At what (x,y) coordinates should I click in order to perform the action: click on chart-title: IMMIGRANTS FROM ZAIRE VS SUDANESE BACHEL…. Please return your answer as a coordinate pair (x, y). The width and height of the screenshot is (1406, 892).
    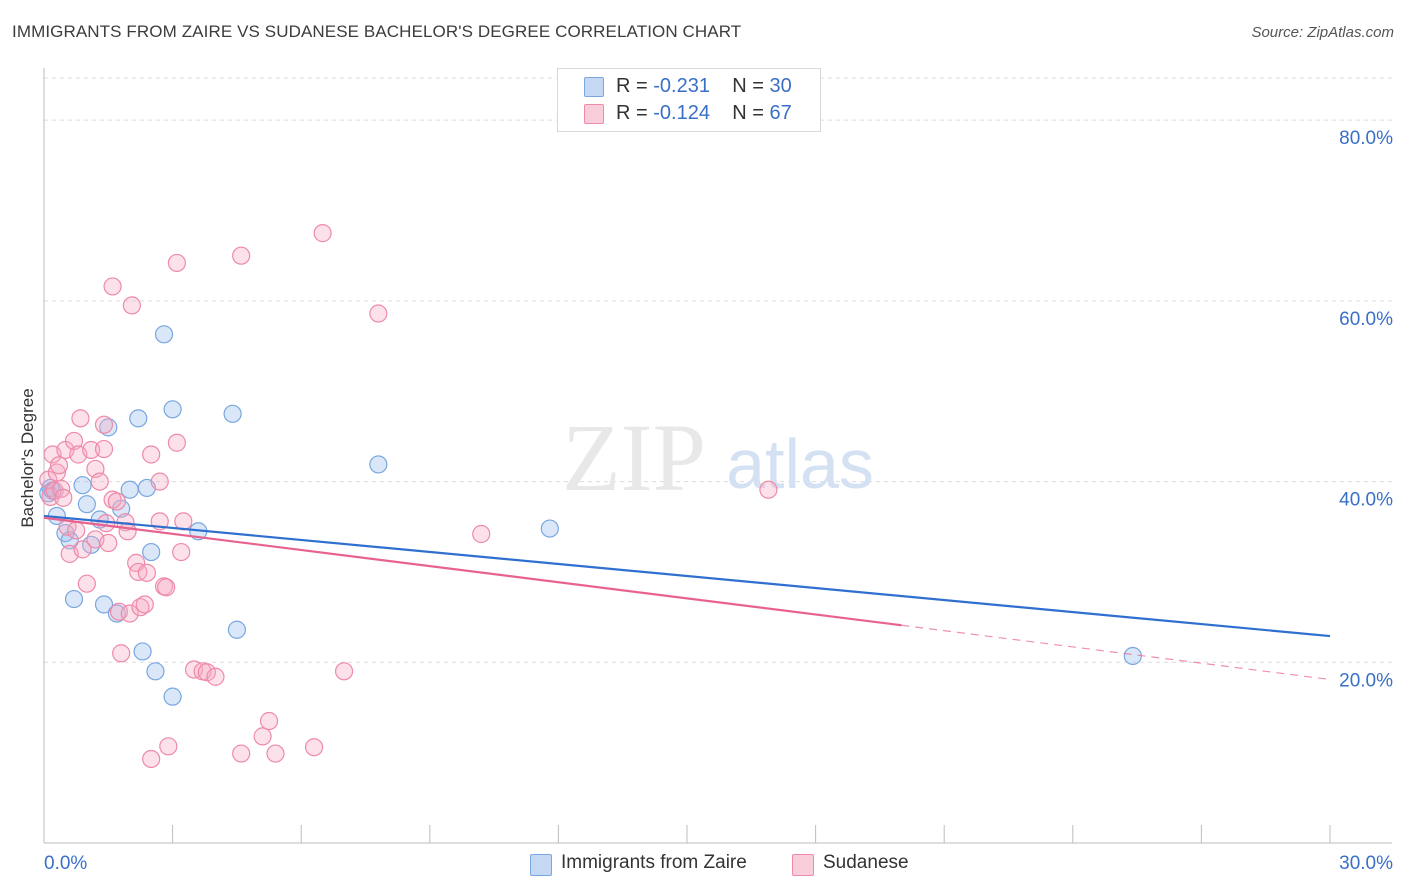
    Looking at the image, I should click on (377, 31).